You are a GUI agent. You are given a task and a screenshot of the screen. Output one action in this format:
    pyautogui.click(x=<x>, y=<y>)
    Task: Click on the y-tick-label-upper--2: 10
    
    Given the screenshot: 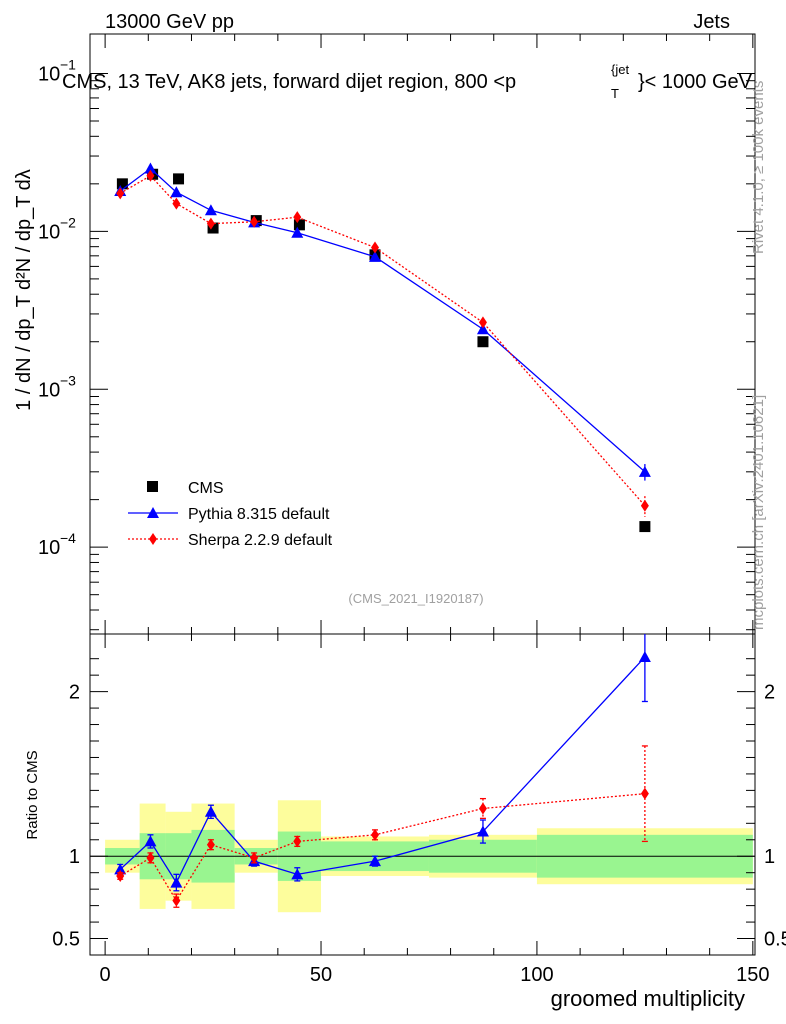 What is the action you would take?
    pyautogui.click(x=49, y=232)
    